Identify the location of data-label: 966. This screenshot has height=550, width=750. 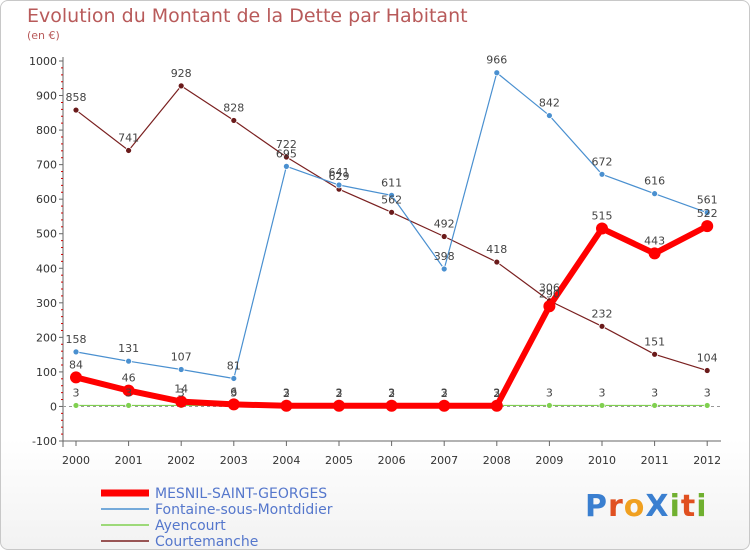
(496, 60).